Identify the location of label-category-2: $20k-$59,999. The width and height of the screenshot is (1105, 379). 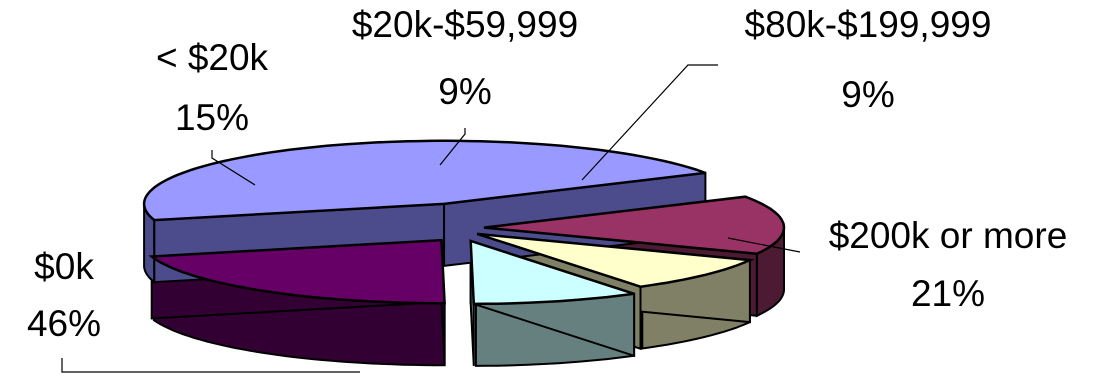
(465, 24).